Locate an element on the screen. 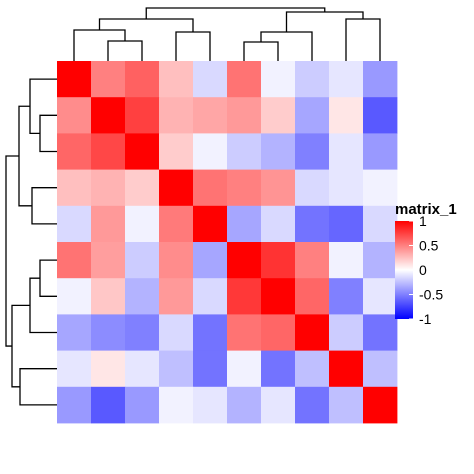  legend-title: matrix_1 is located at coordinates (426, 209).